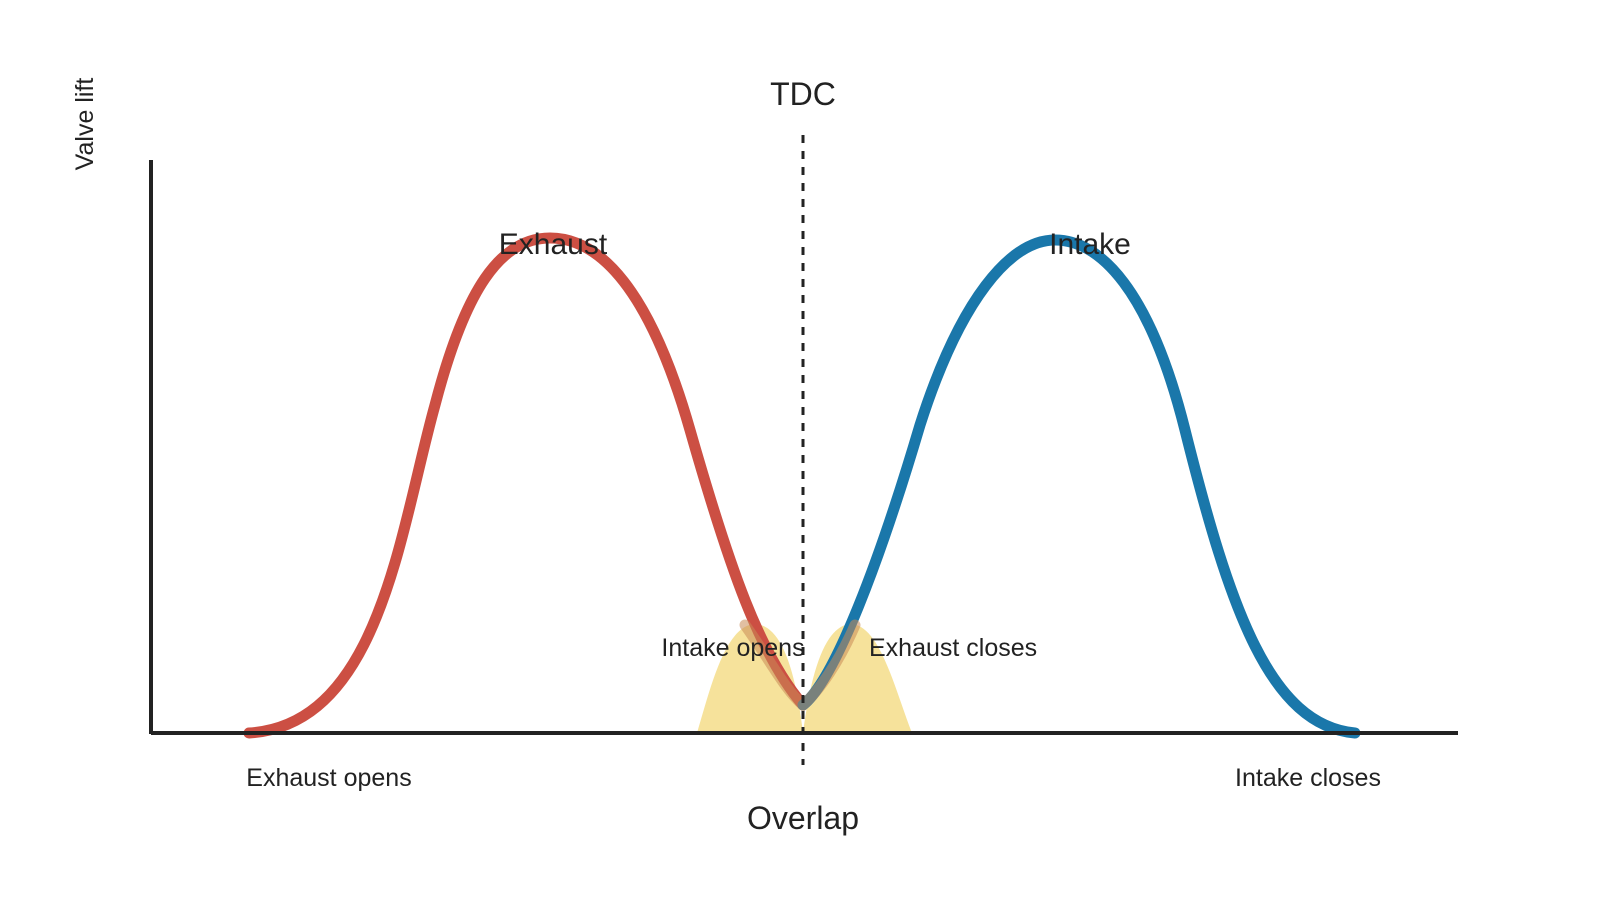 The image size is (1600, 900). What do you see at coordinates (328, 778) in the screenshot?
I see `exhaust-opens-label: Exhaust opens` at bounding box center [328, 778].